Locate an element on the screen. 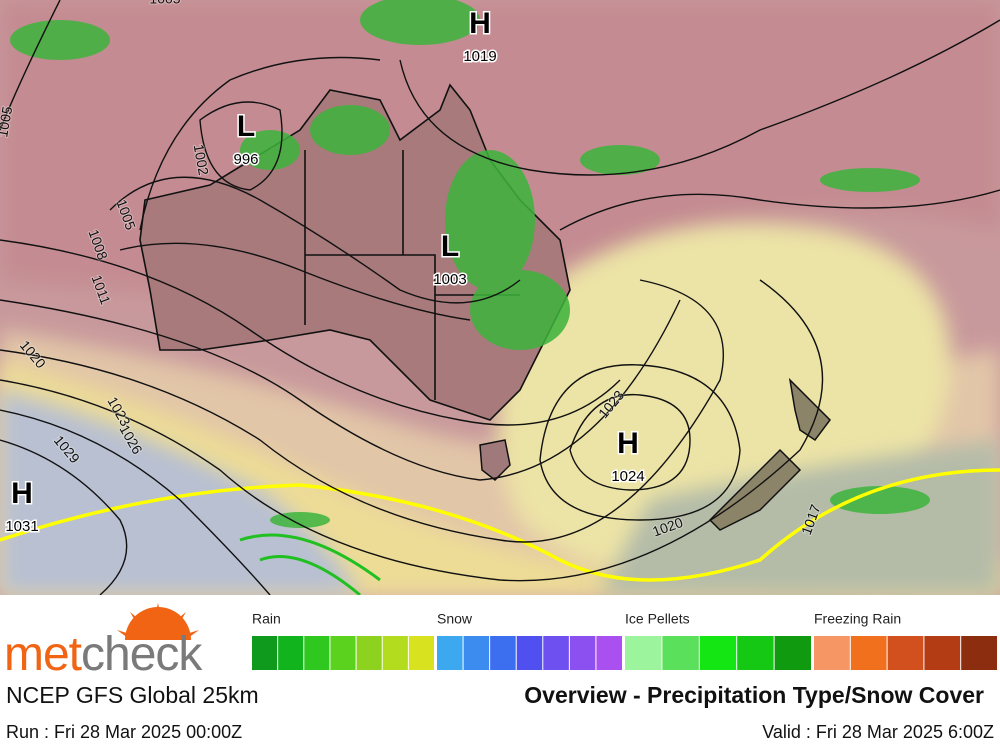 Image resolution: width=1000 pixels, height=754 pixels. legend-label: Snow is located at coordinates (455, 619).